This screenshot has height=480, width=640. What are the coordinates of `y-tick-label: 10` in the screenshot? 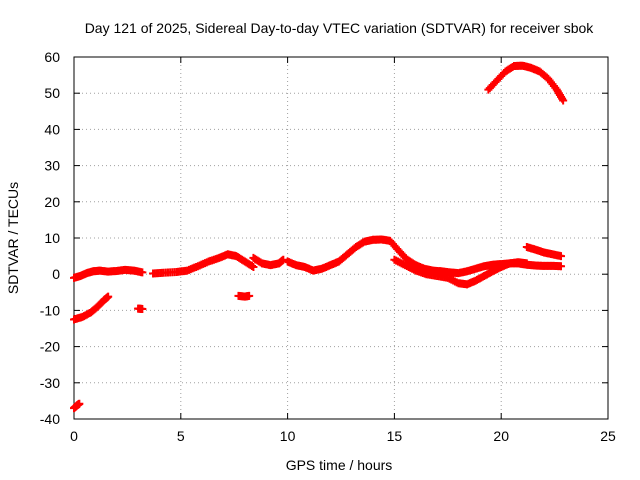 It's located at (52, 238).